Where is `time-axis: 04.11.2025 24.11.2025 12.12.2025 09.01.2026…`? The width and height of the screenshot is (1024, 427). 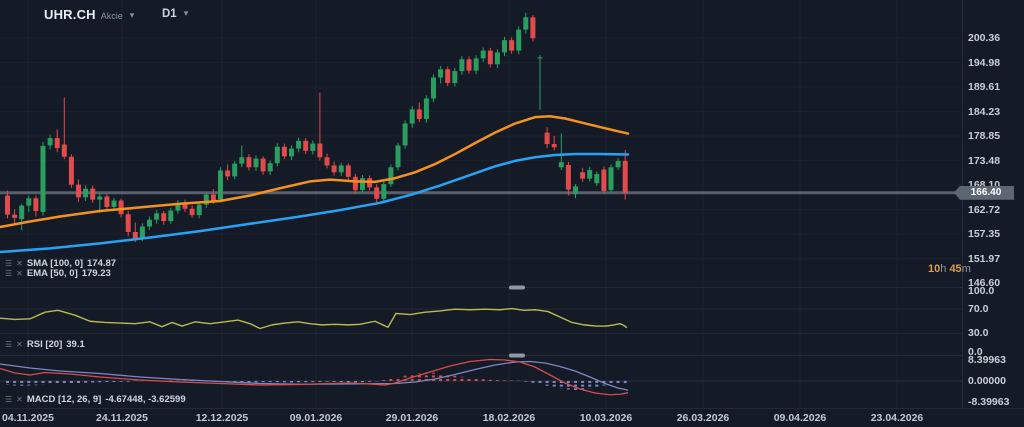
time-axis: 04.11.2025 24.11.2025 12.12.2025 09.01.2026… is located at coordinates (512, 417).